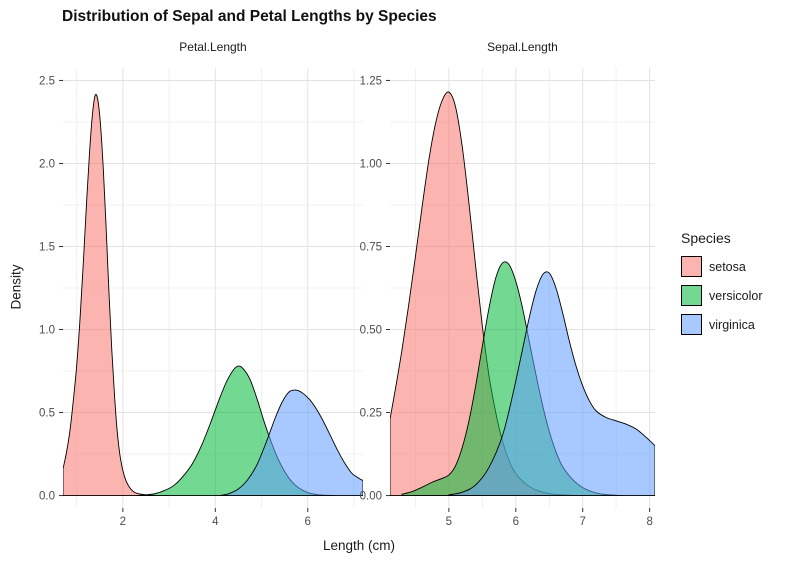 The height and width of the screenshot is (571, 800). I want to click on legend-entry-virginica: virginica, so click(722, 324).